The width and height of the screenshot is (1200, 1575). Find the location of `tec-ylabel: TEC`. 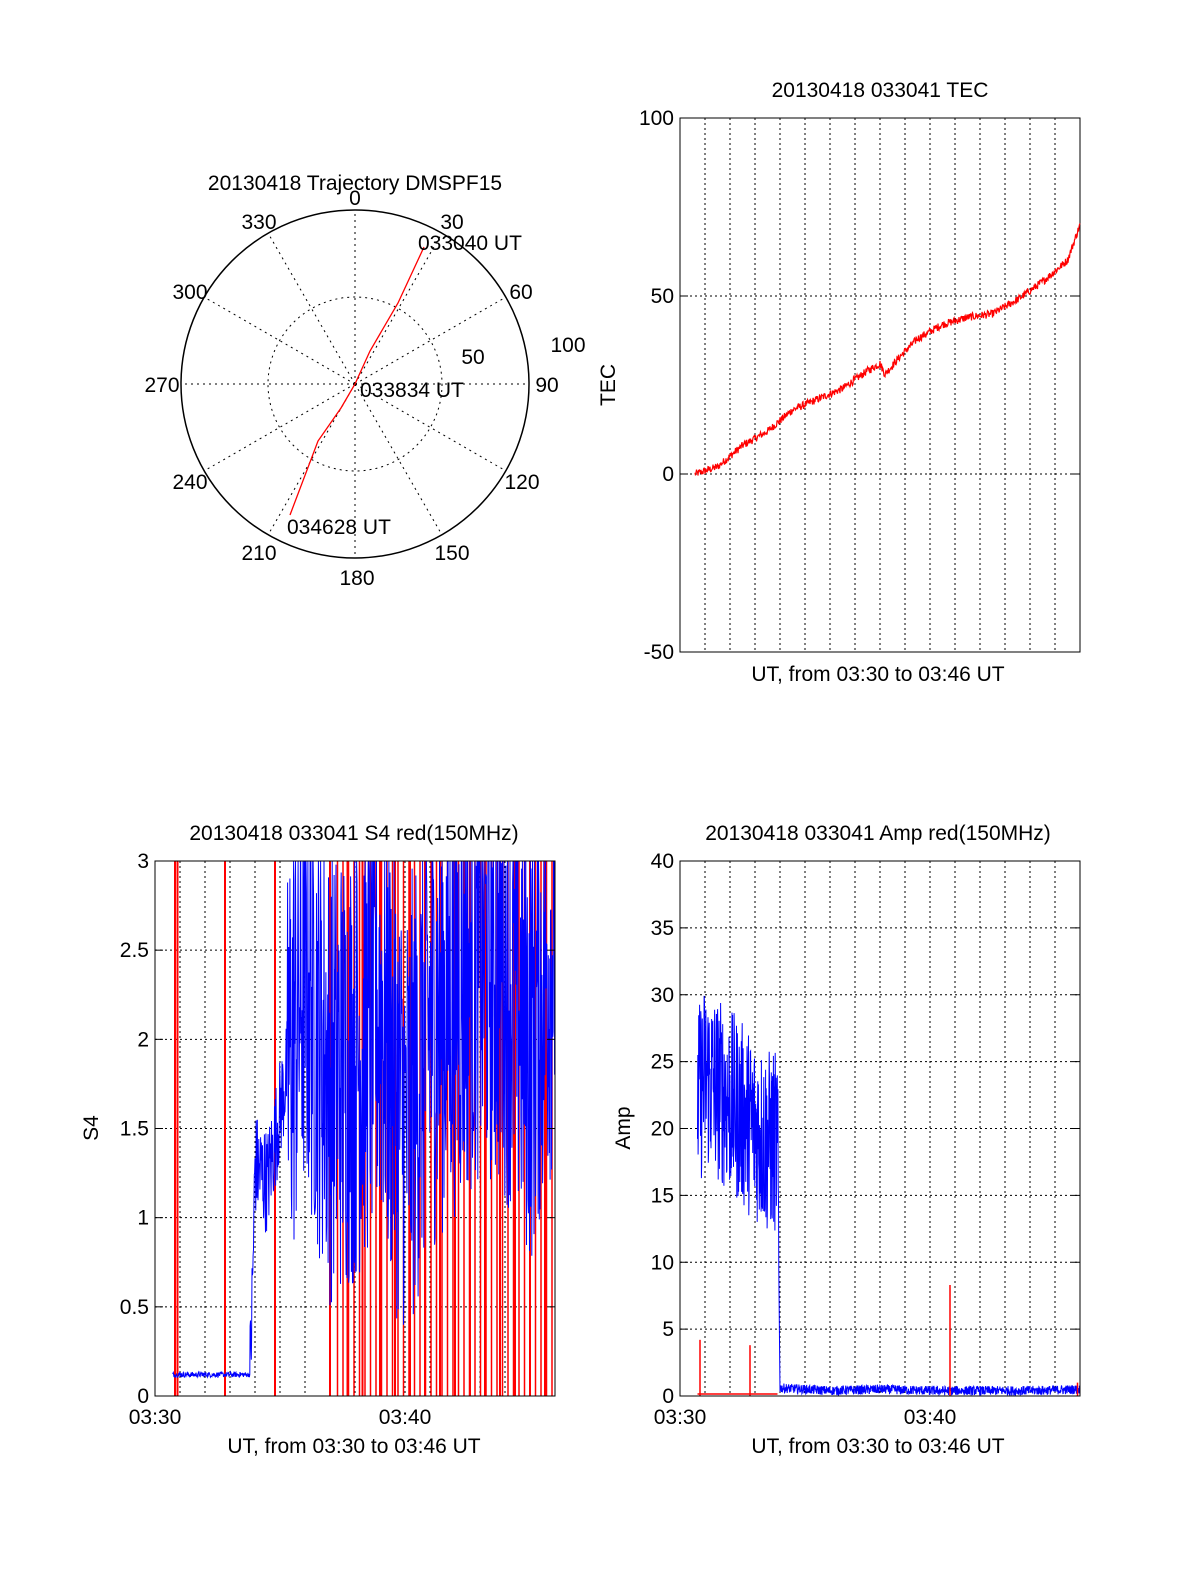

tec-ylabel: TEC is located at coordinates (608, 385).